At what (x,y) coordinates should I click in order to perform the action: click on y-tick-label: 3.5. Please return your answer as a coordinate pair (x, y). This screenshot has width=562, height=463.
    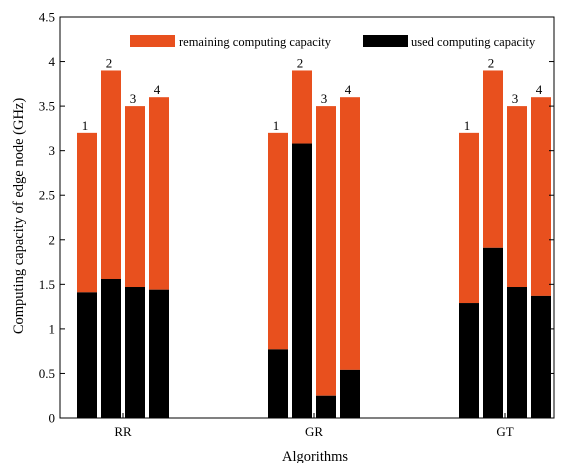
    Looking at the image, I should click on (47, 106).